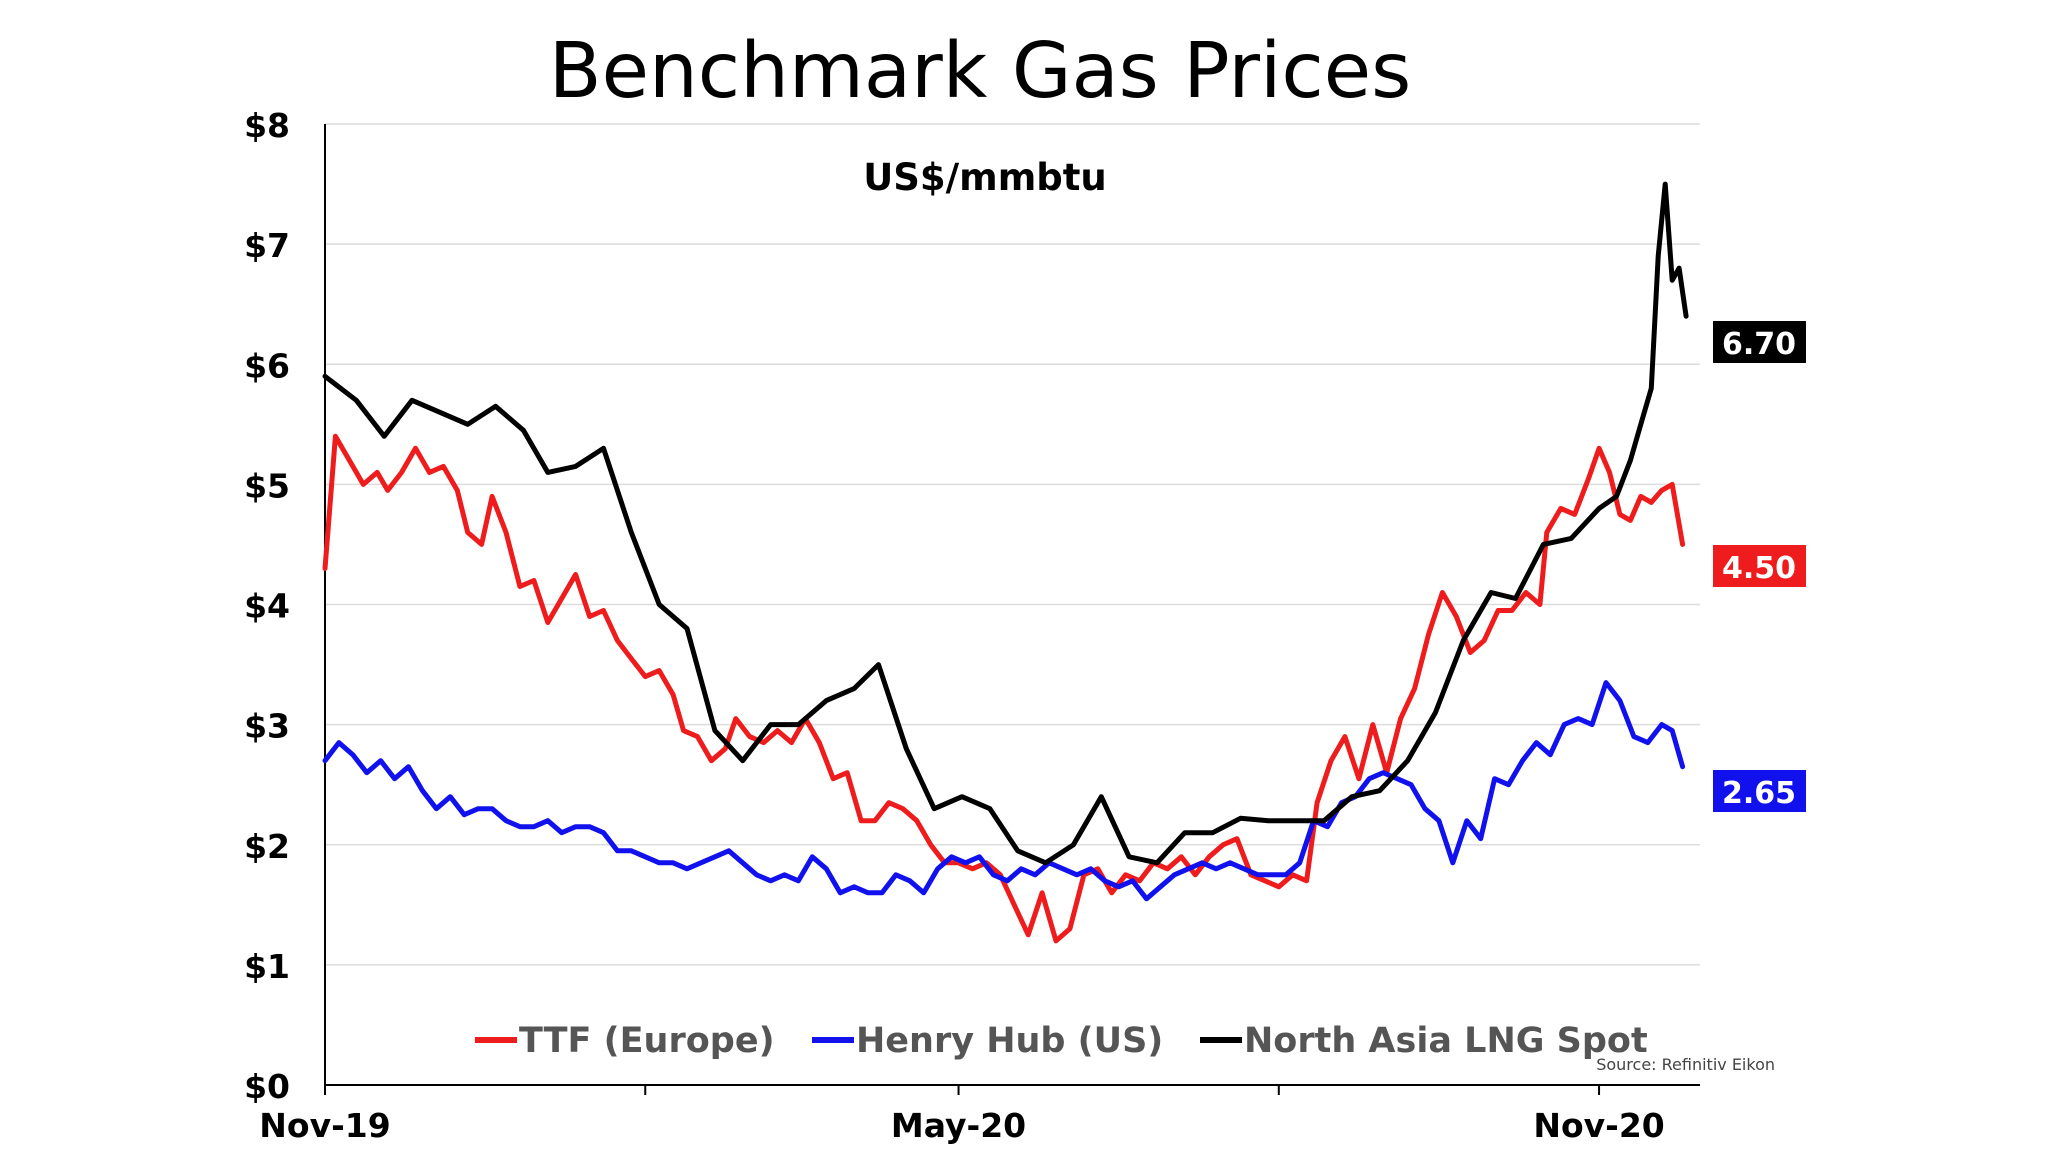 Image resolution: width=2048 pixels, height=1155 pixels. I want to click on y-tick-label: $7, so click(267, 245).